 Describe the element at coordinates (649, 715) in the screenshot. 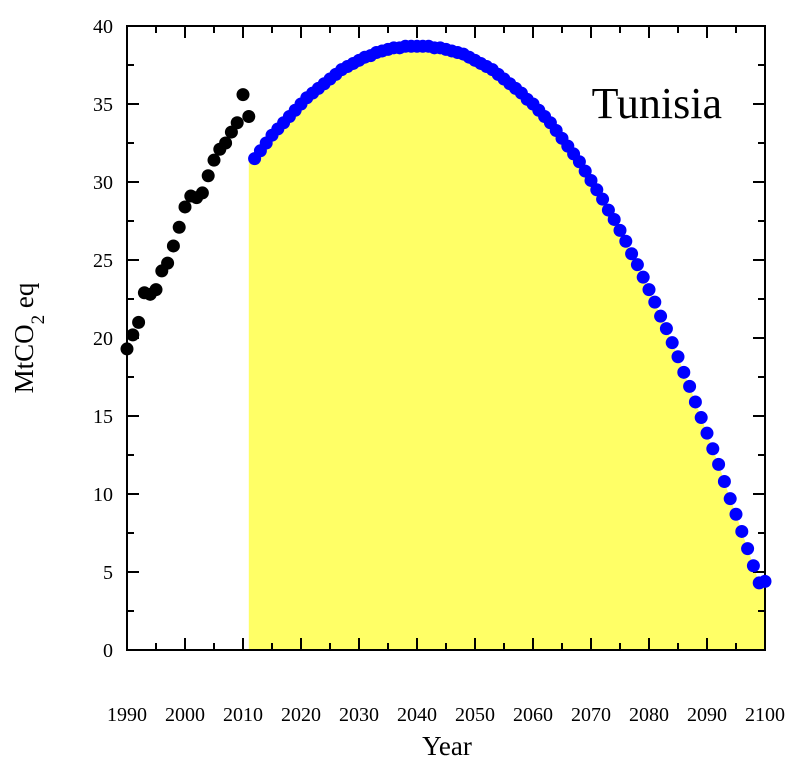

I see `x-tick-label: 2080` at that location.